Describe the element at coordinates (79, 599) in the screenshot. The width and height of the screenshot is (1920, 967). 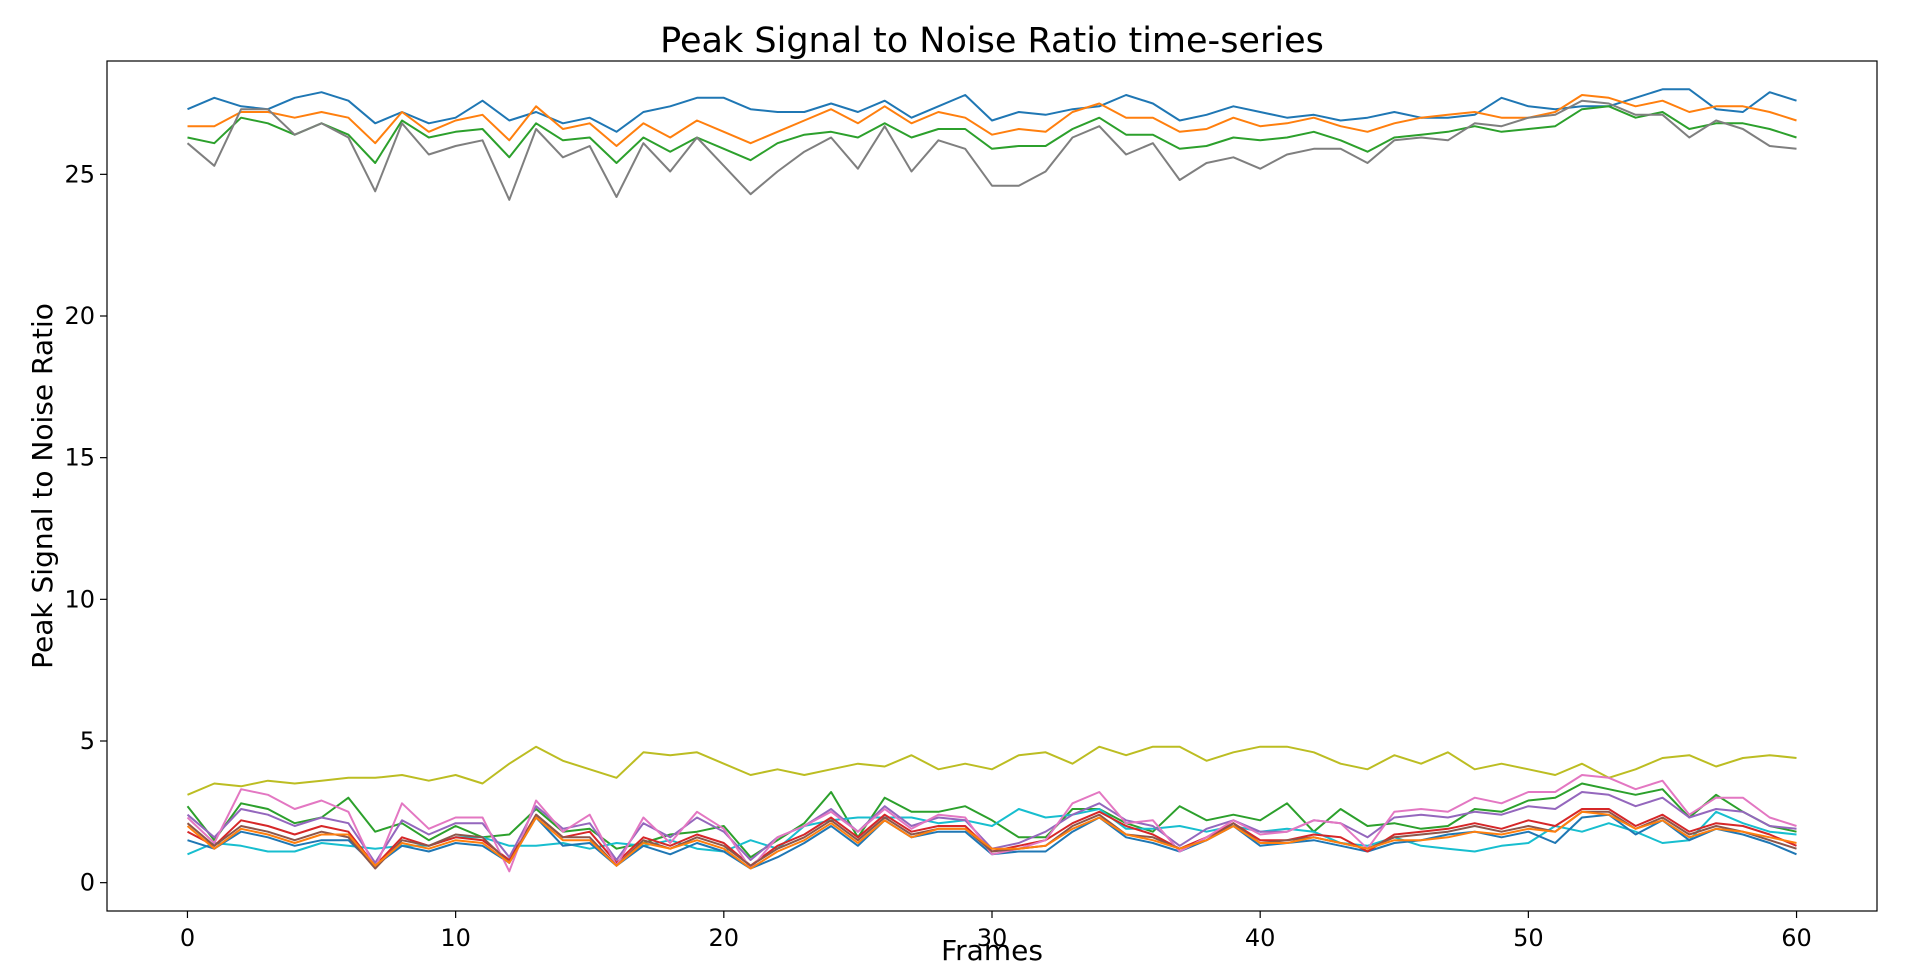
I see `y-tick-label: 10` at that location.